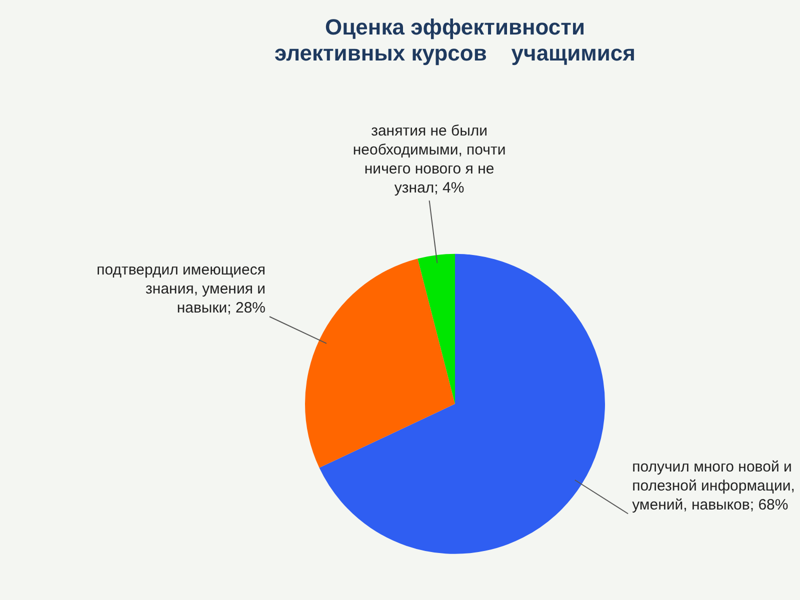 The height and width of the screenshot is (600, 800). Describe the element at coordinates (429, 159) in the screenshot. I see `slice-label: занятия не были необходимыми, почти ничего нового я не узнал; 4%` at that location.